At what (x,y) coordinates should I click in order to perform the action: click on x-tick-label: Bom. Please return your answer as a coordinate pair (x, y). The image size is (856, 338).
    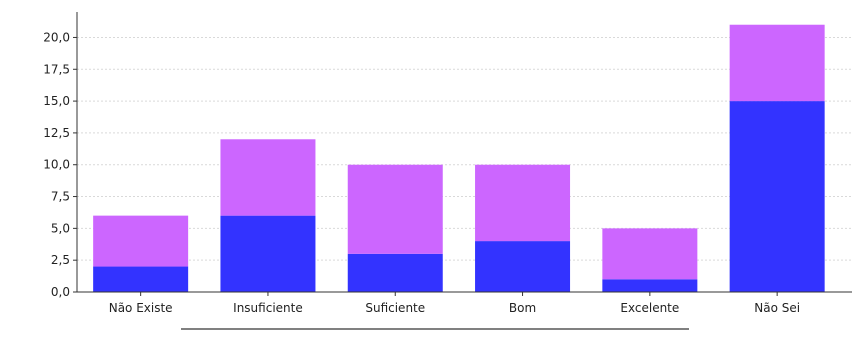
    Looking at the image, I should click on (522, 308).